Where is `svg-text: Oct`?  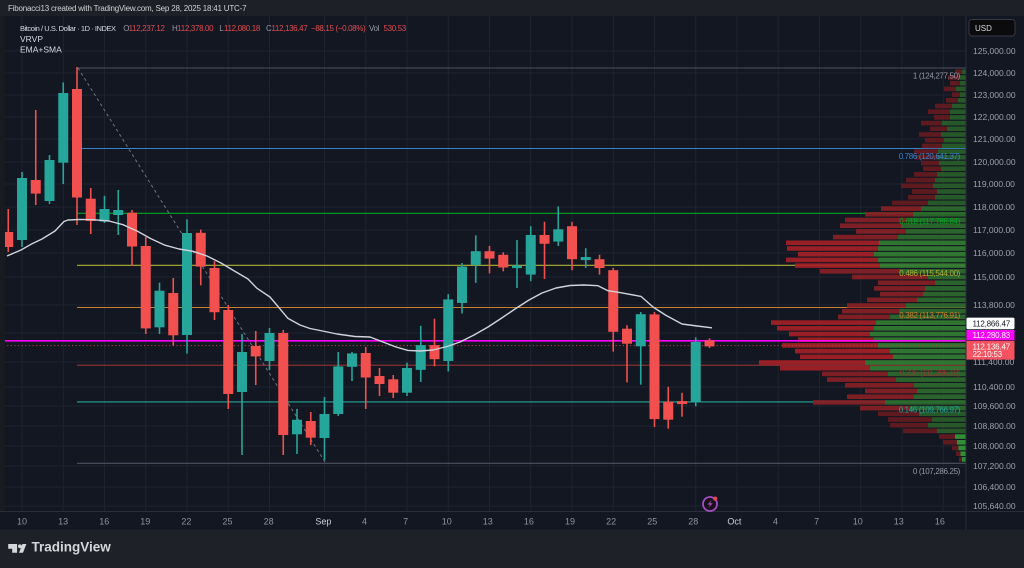 svg-text: Oct is located at coordinates (734, 522).